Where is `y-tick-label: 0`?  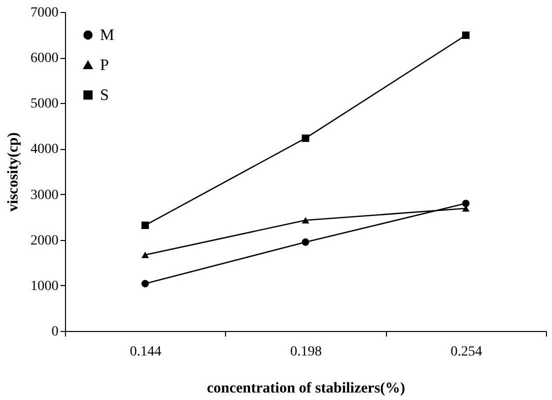 y-tick-label: 0 is located at coordinates (55, 332).